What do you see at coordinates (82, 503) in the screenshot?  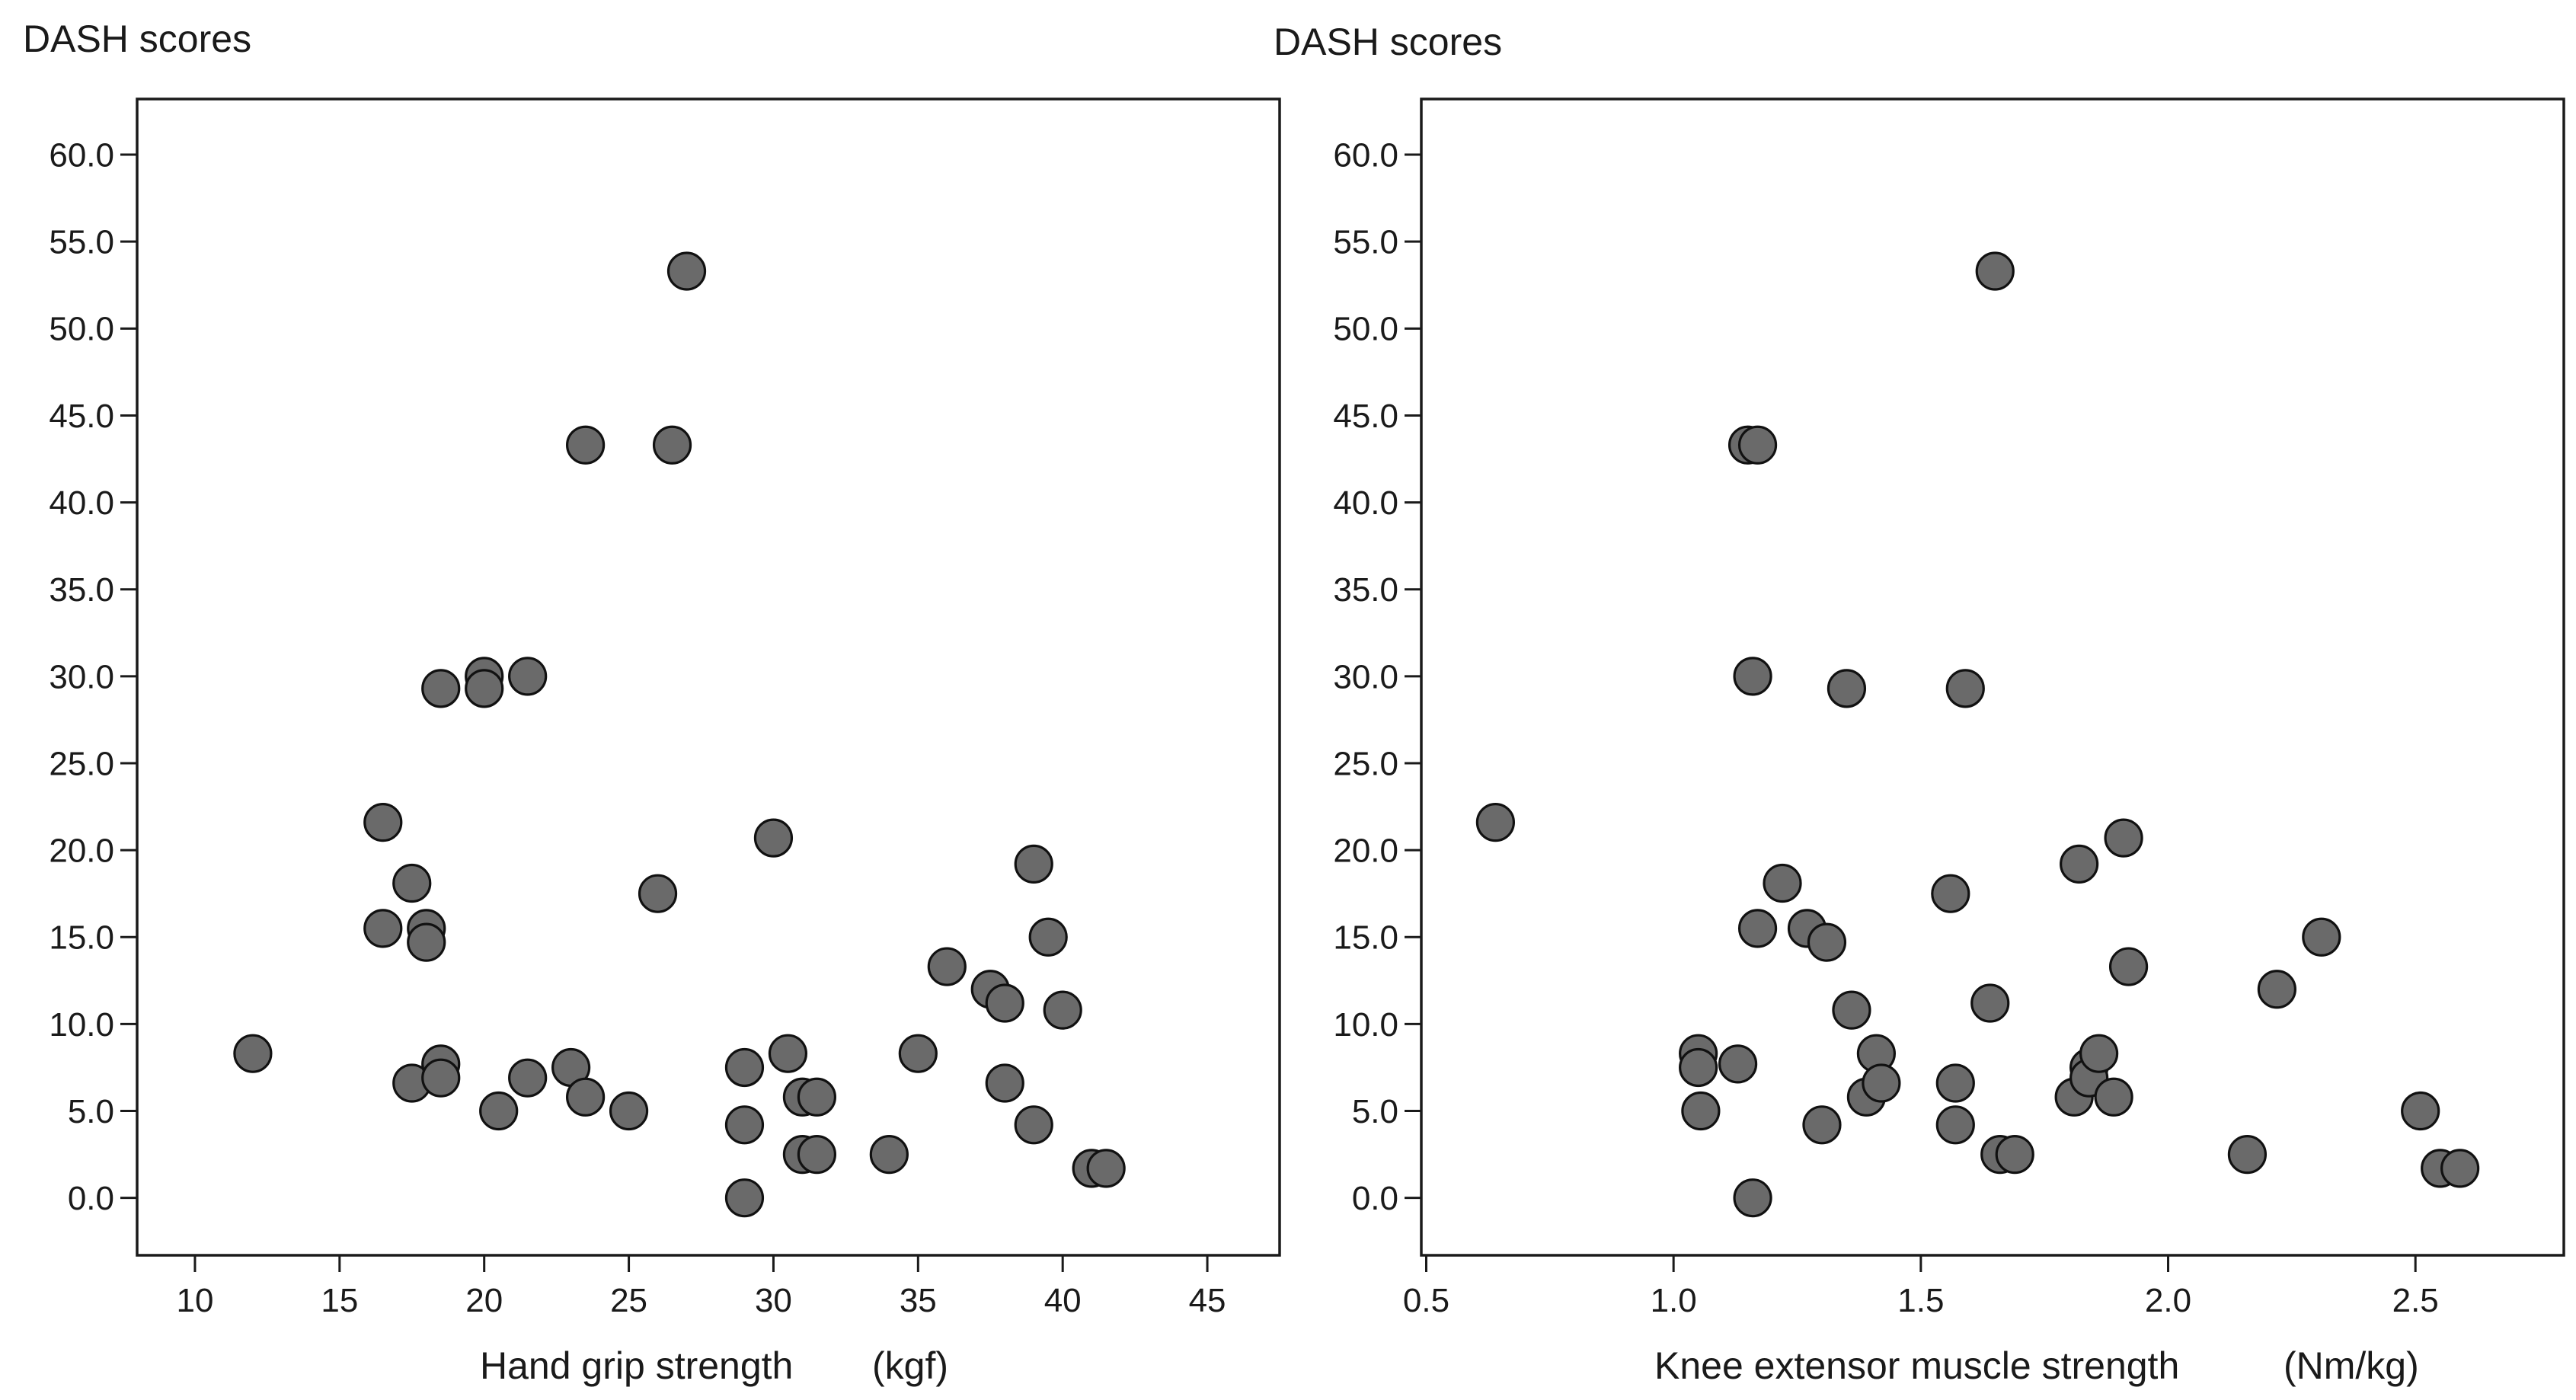 I see `y-tick-label: 40.0` at bounding box center [82, 503].